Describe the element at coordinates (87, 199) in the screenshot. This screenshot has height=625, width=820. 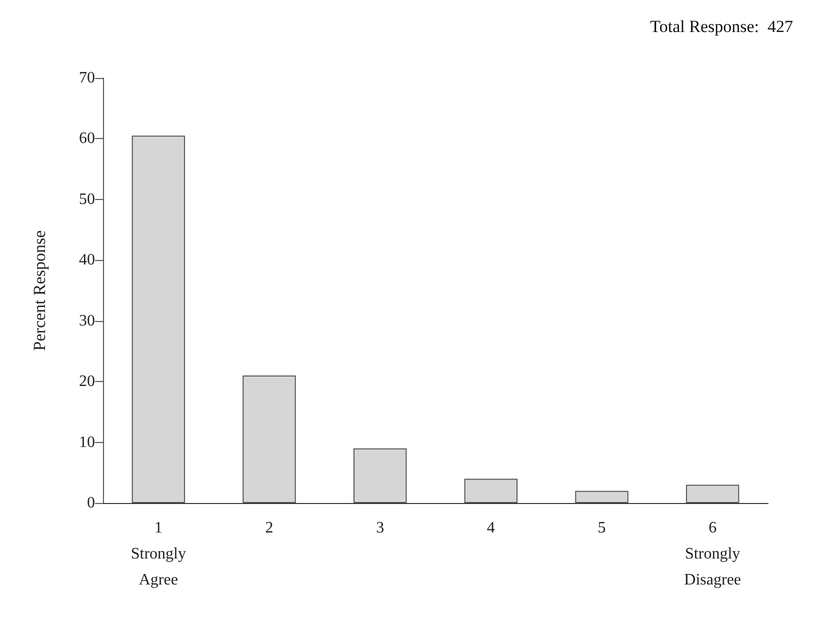
I see `y-tick-label: 50` at that location.